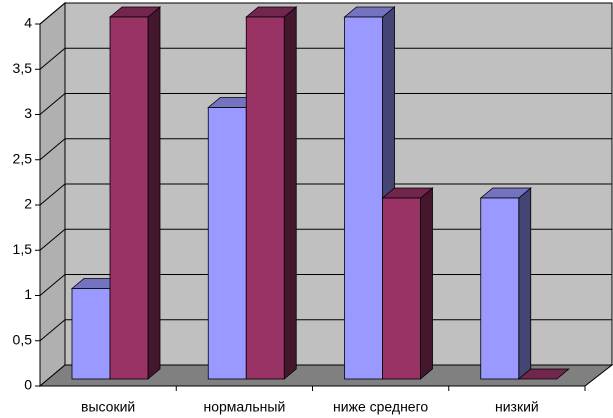 The width and height of the screenshot is (613, 418). Describe the element at coordinates (28, 204) in the screenshot. I see `y-tick-label: 2` at that location.